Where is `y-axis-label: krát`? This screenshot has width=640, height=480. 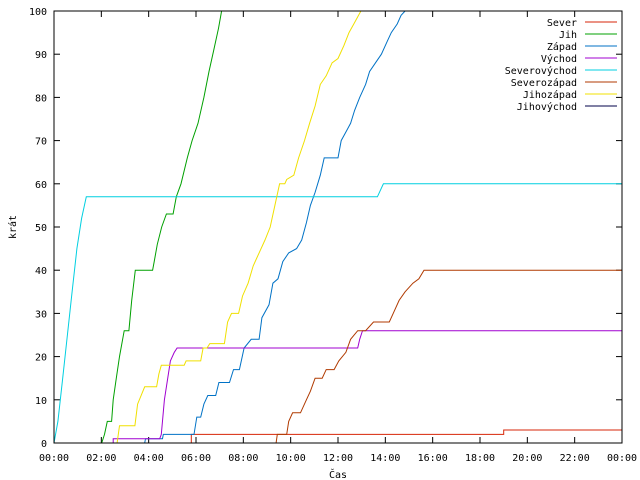 y-axis-label: krát is located at coordinates (13, 227).